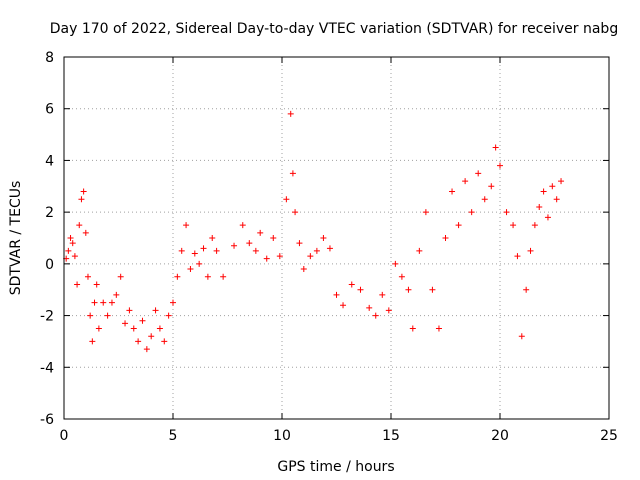 The height and width of the screenshot is (480, 640). What do you see at coordinates (64, 436) in the screenshot?
I see `x-tick-label: 0` at bounding box center [64, 436].